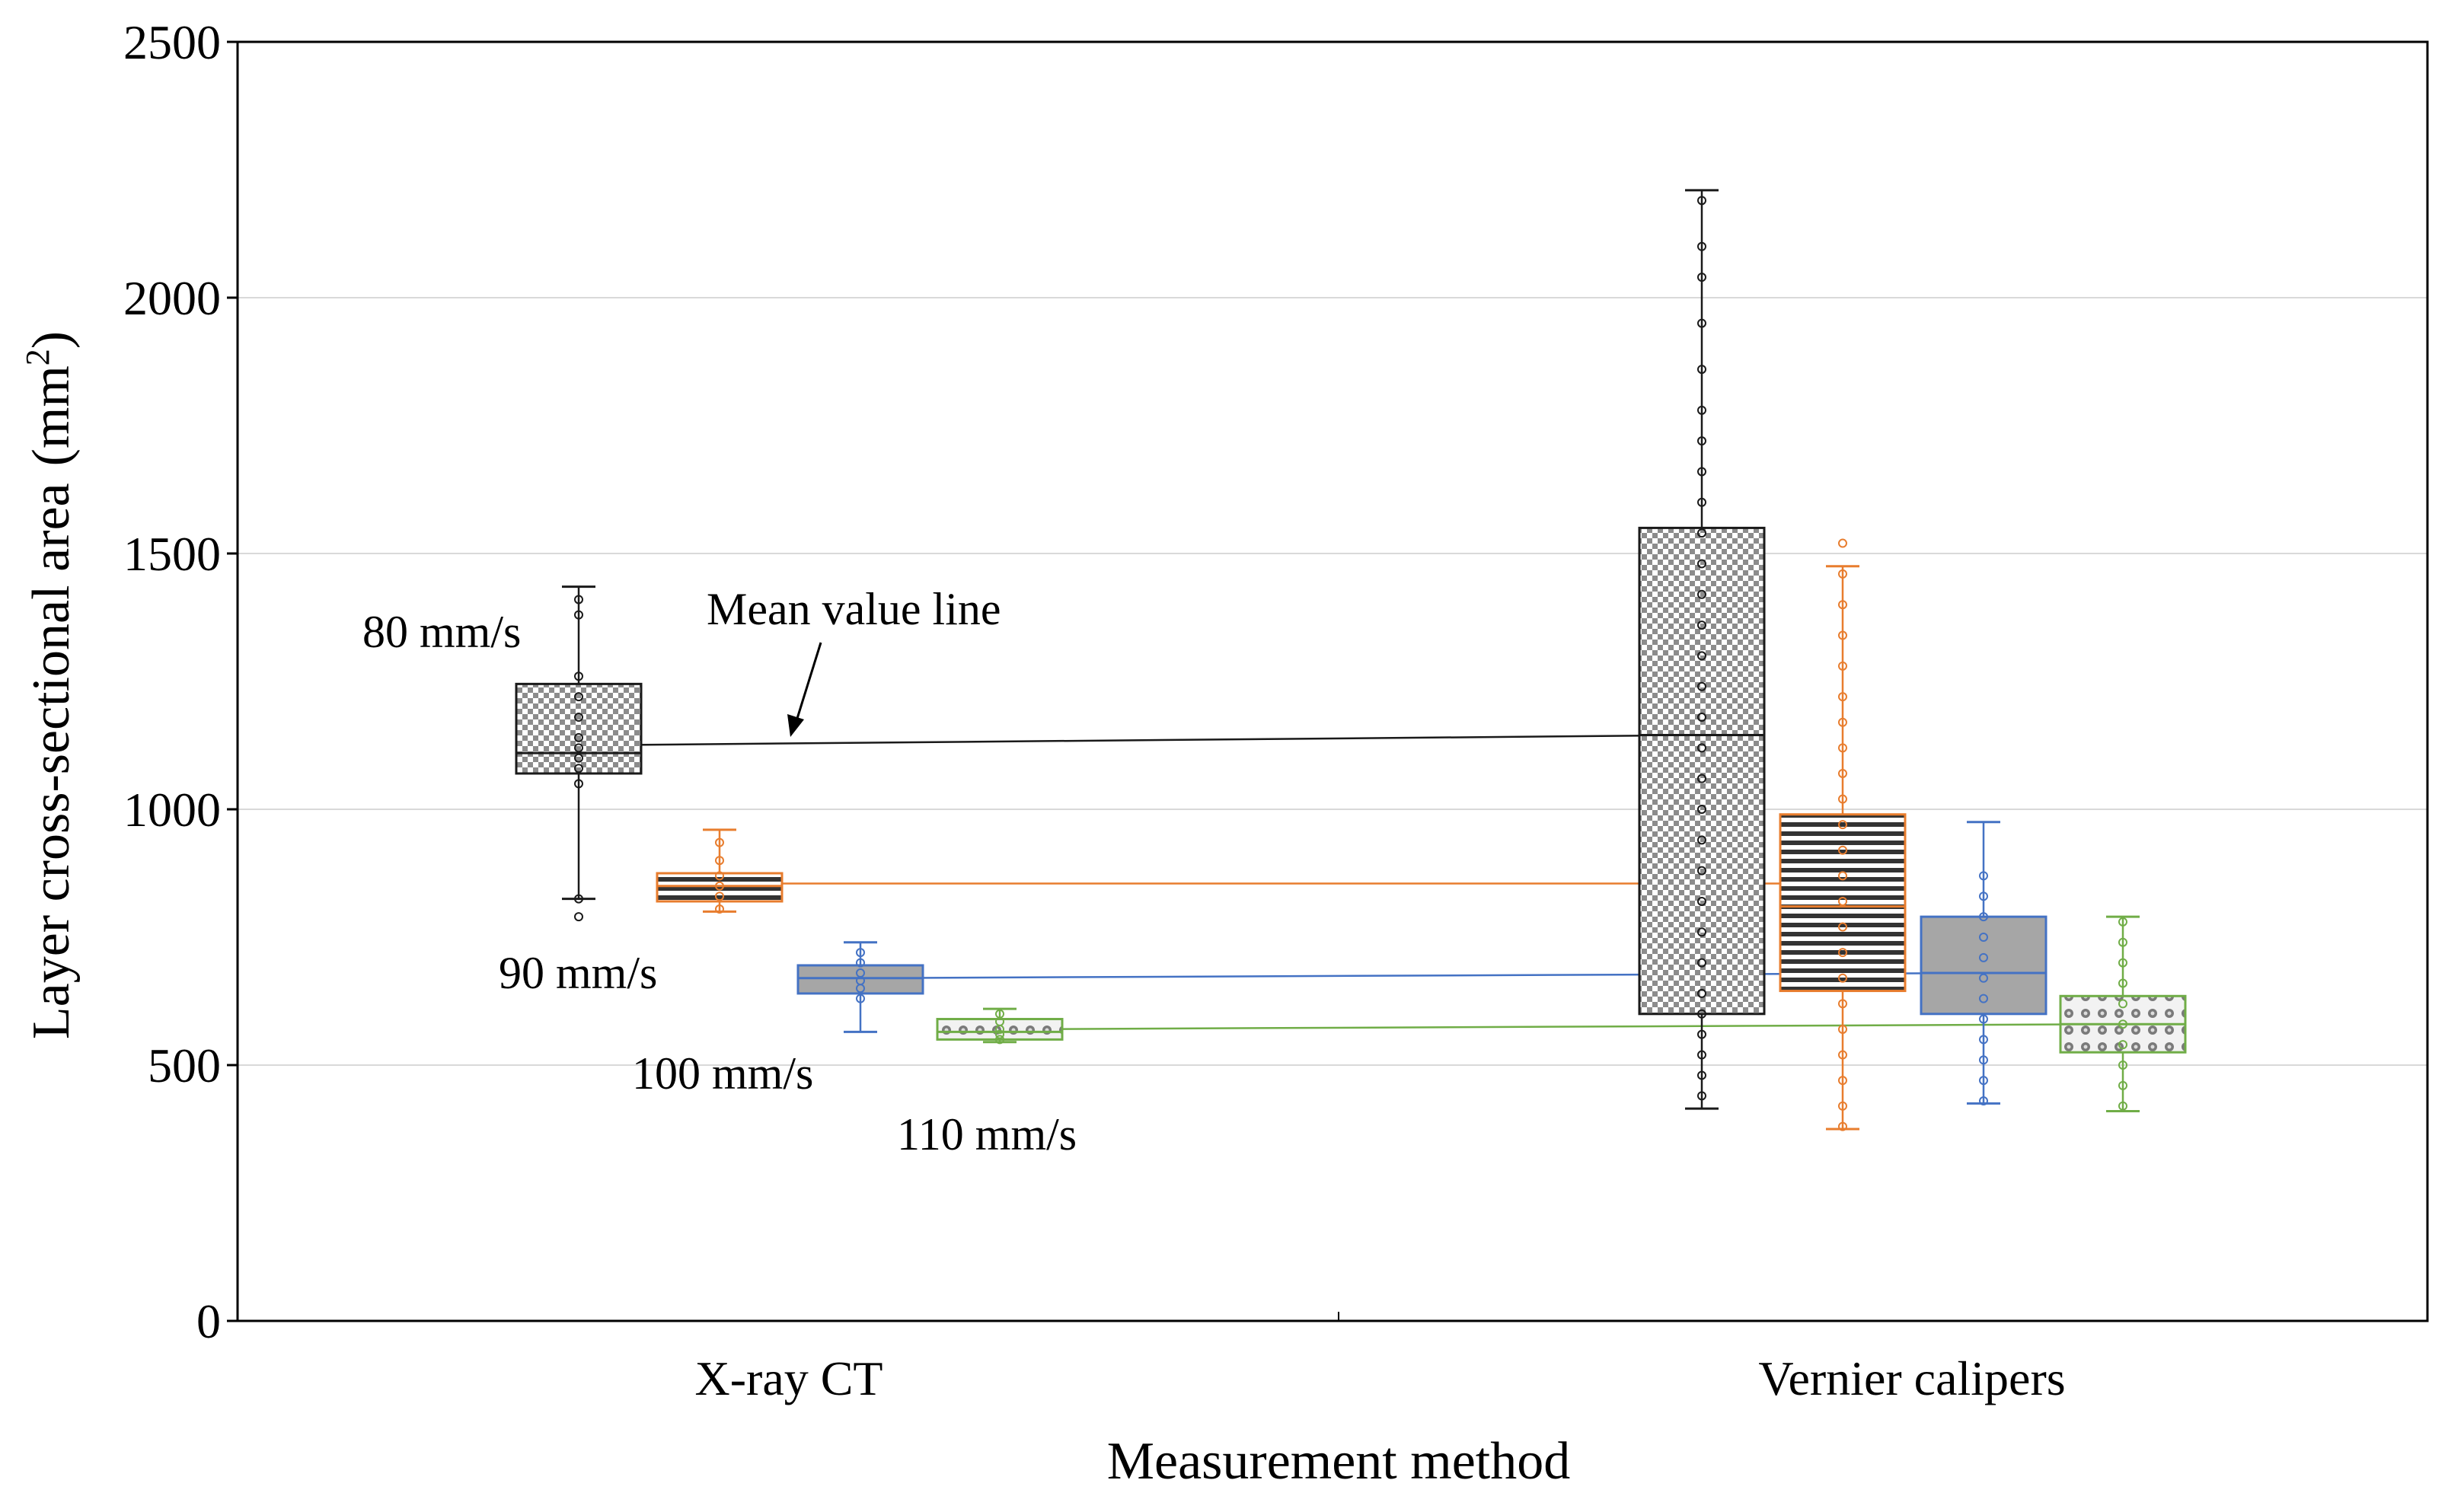 The height and width of the screenshot is (1512, 2464). I want to click on annotation-100-mm-s: 100 mm/s, so click(722, 1073).